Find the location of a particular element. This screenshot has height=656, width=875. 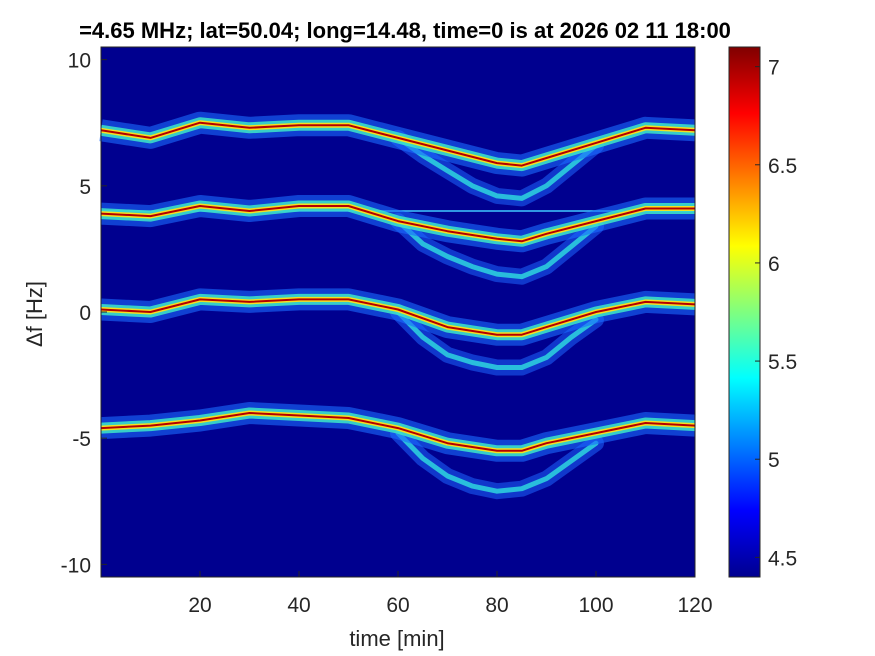

x-tick-label-2: 60 is located at coordinates (397, 605).